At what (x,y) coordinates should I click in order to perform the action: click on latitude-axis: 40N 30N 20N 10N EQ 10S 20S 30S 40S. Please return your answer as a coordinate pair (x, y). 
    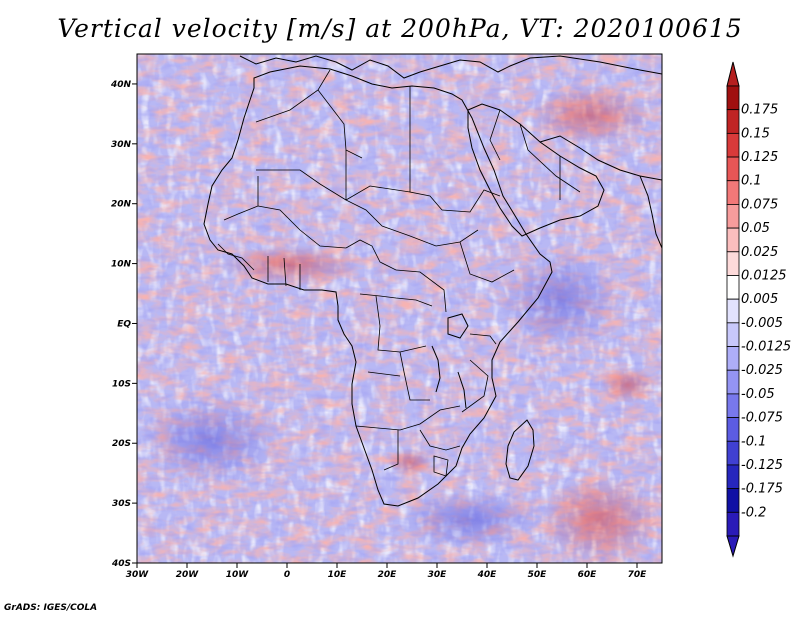
    Looking at the image, I should click on (123, 324).